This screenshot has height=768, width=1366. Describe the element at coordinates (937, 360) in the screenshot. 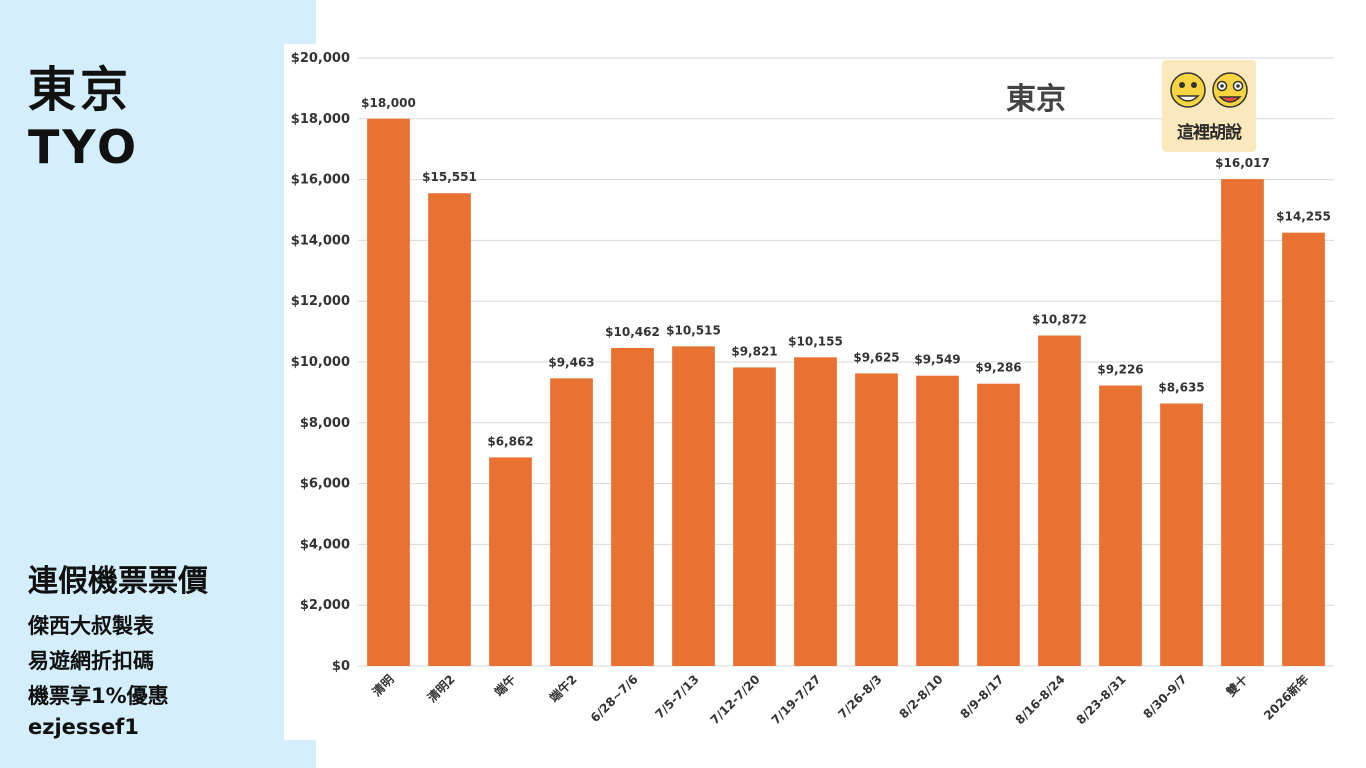

I see `data-label: $9,549` at that location.